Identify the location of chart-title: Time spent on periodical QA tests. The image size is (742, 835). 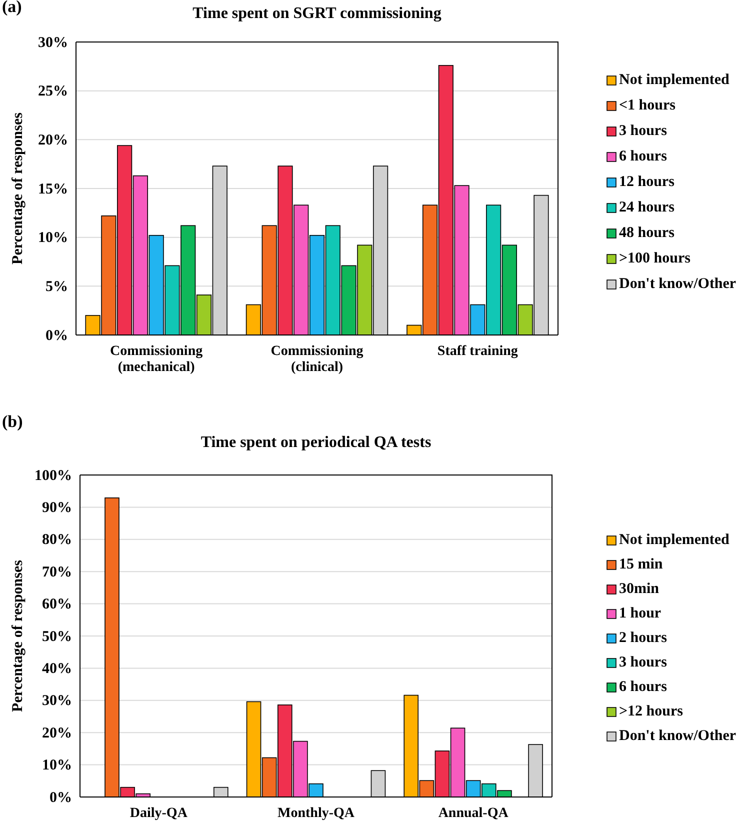
(316, 442).